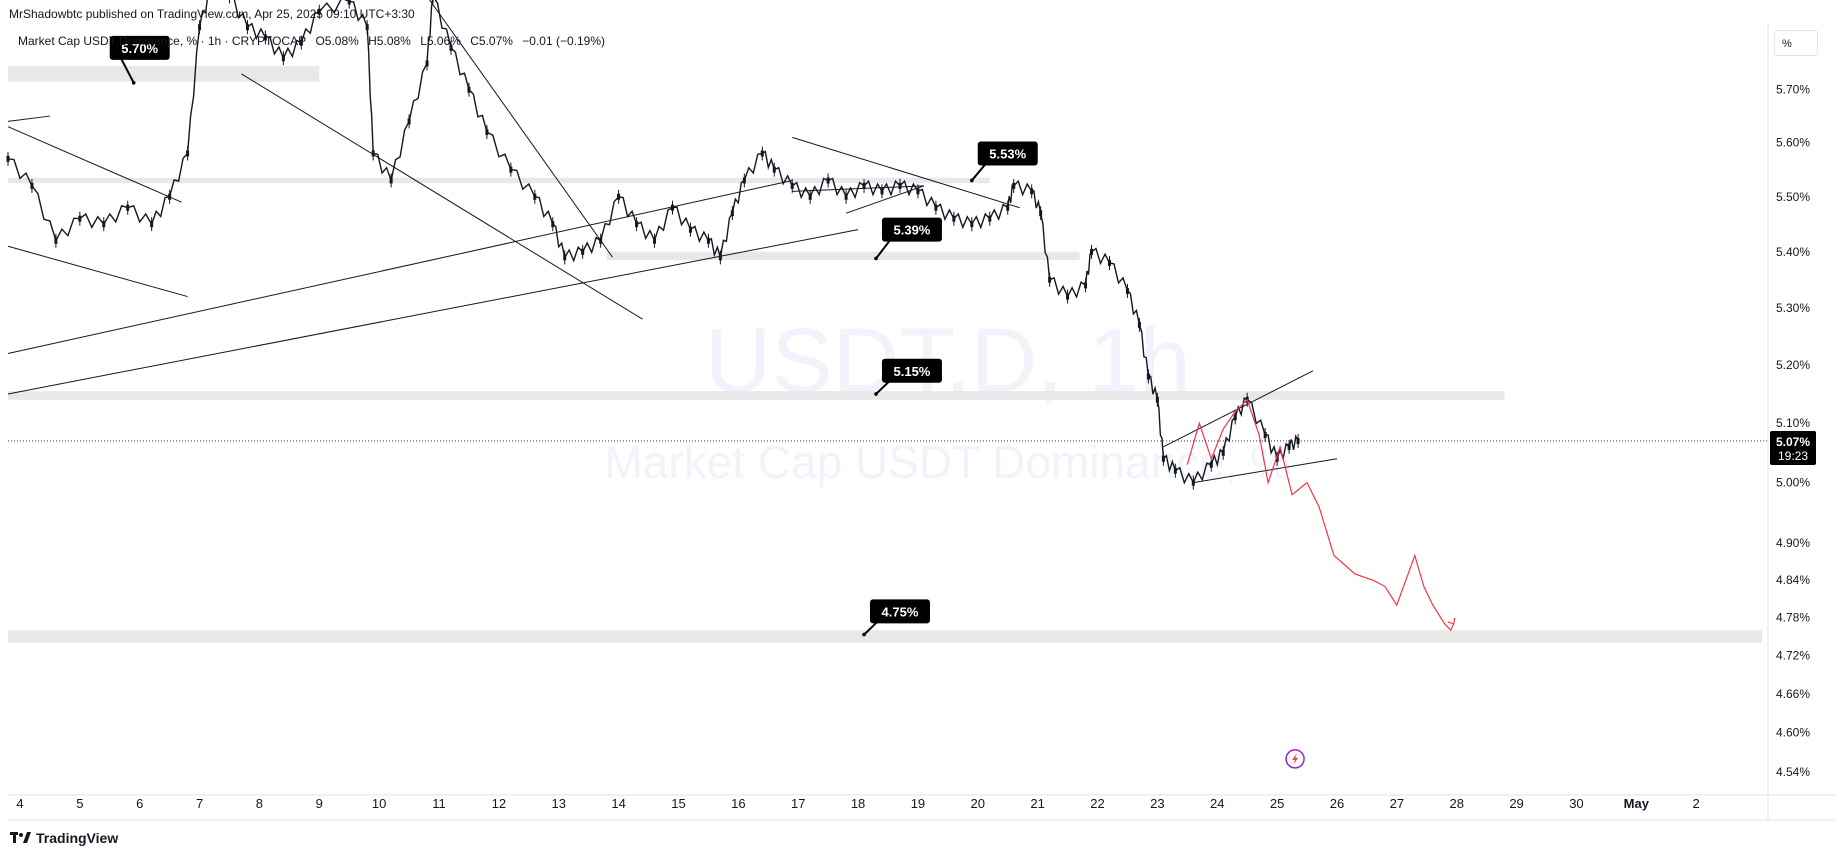 The height and width of the screenshot is (855, 1835). What do you see at coordinates (1637, 803) in the screenshot?
I see `x-tick-label-27: May` at bounding box center [1637, 803].